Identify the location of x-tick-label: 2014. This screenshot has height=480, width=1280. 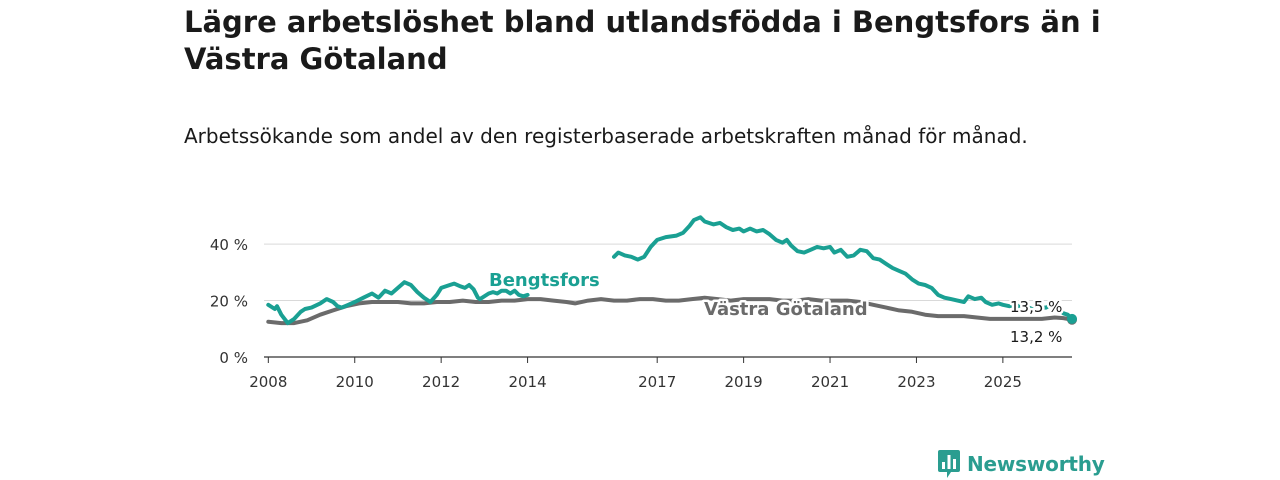
(527, 382).